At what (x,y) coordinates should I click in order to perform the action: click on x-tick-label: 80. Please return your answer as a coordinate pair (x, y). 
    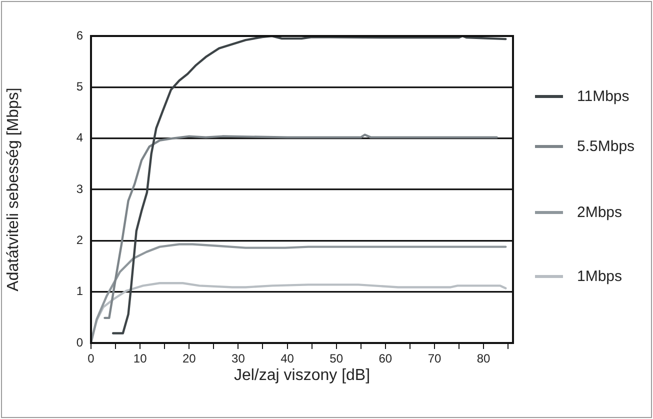
    Looking at the image, I should click on (483, 359).